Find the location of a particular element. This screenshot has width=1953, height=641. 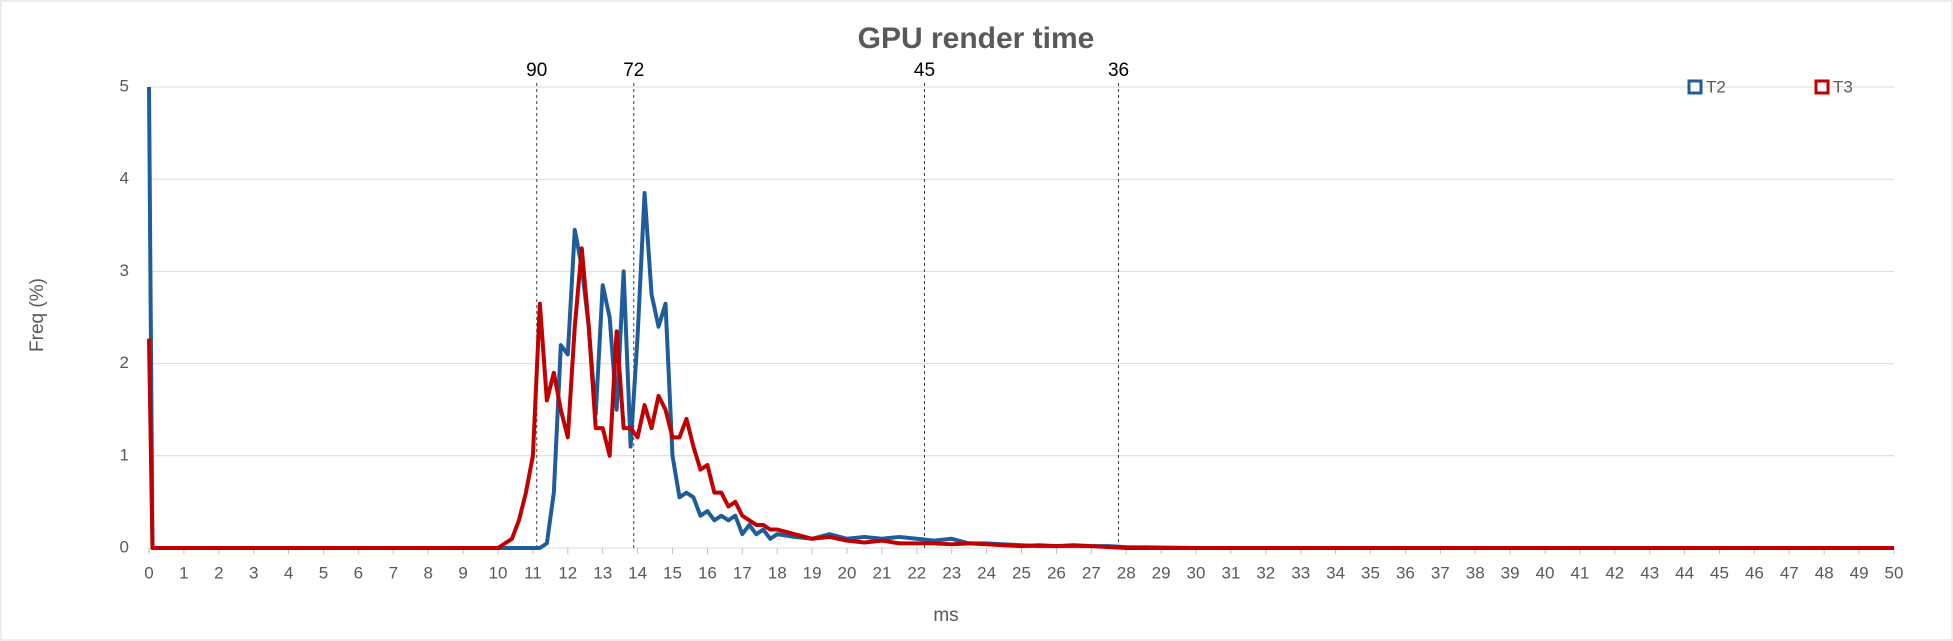

x-tick-label: 43 is located at coordinates (1649, 572).